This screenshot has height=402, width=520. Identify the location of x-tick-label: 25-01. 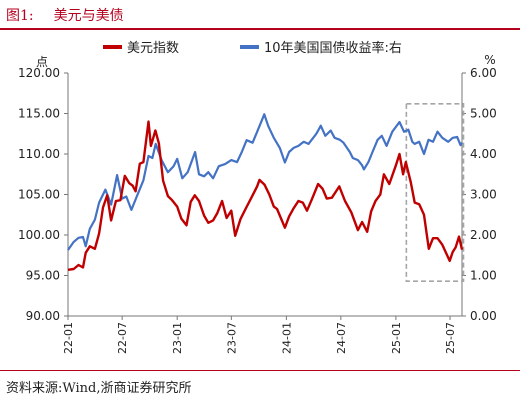
(396, 338).